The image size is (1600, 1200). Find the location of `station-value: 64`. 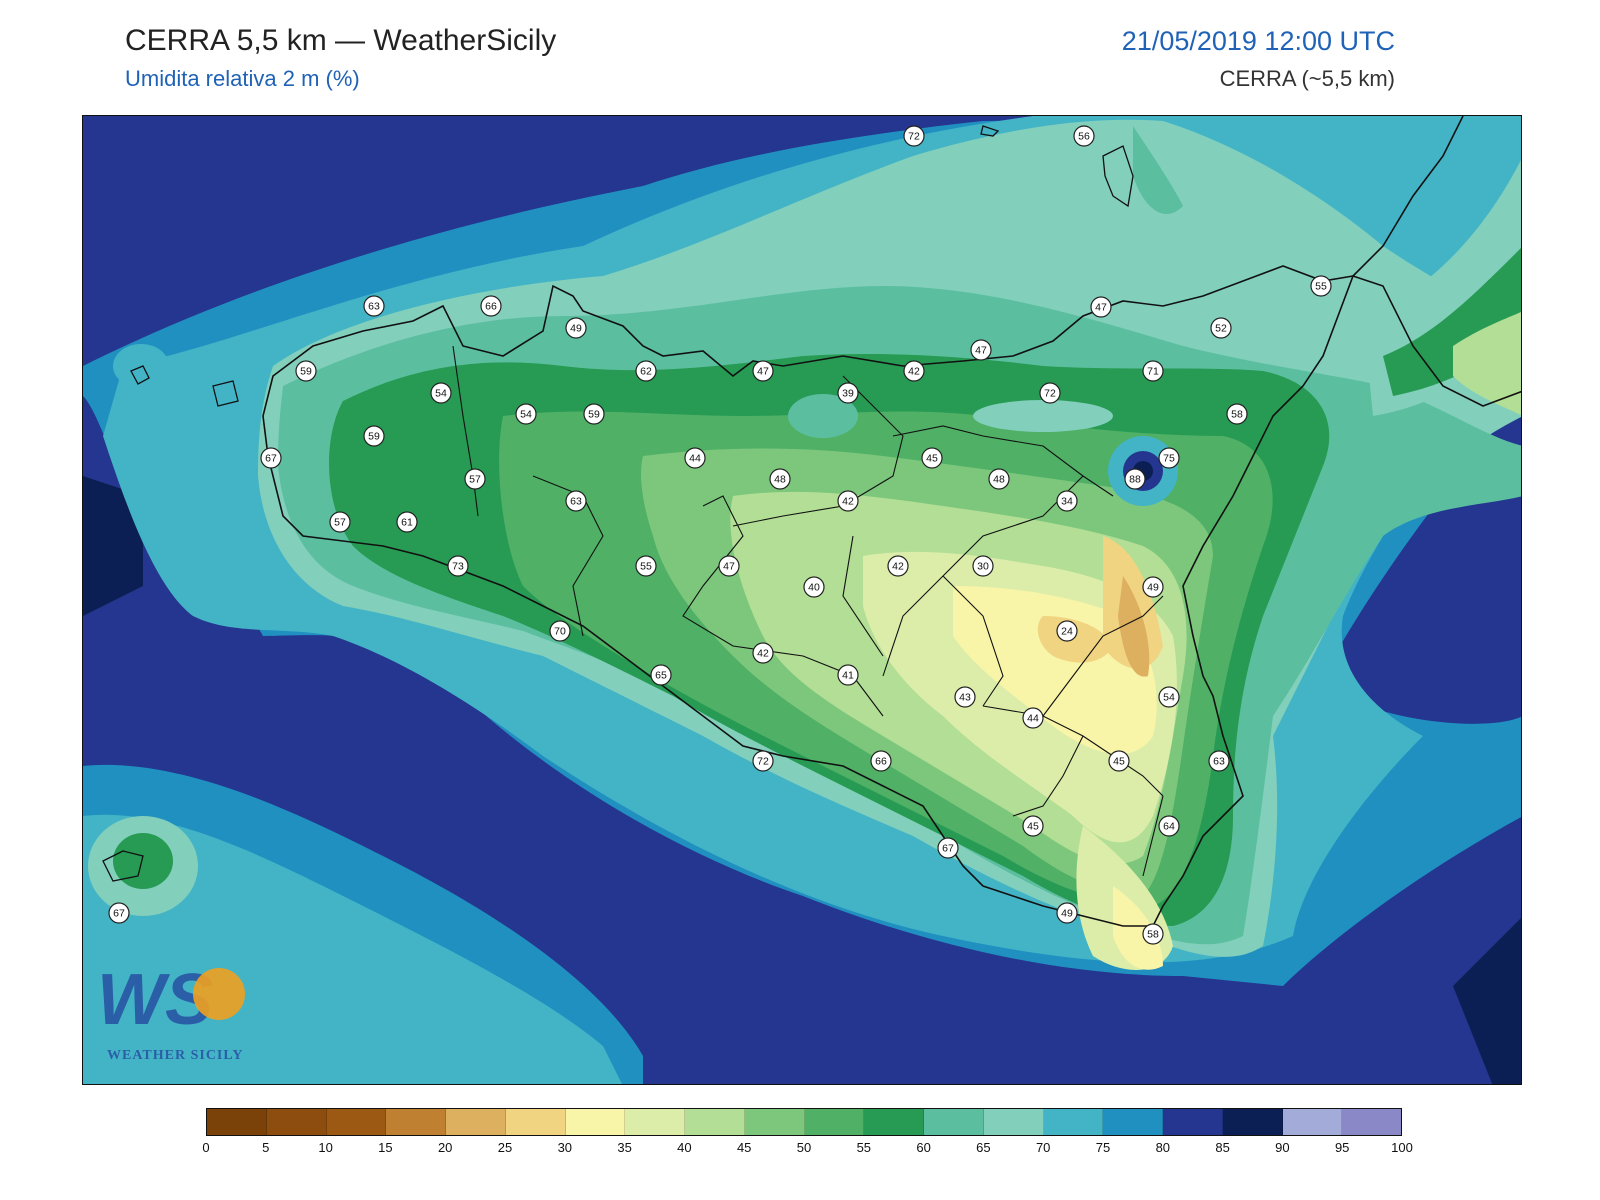

station-value: 64 is located at coordinates (1169, 827).